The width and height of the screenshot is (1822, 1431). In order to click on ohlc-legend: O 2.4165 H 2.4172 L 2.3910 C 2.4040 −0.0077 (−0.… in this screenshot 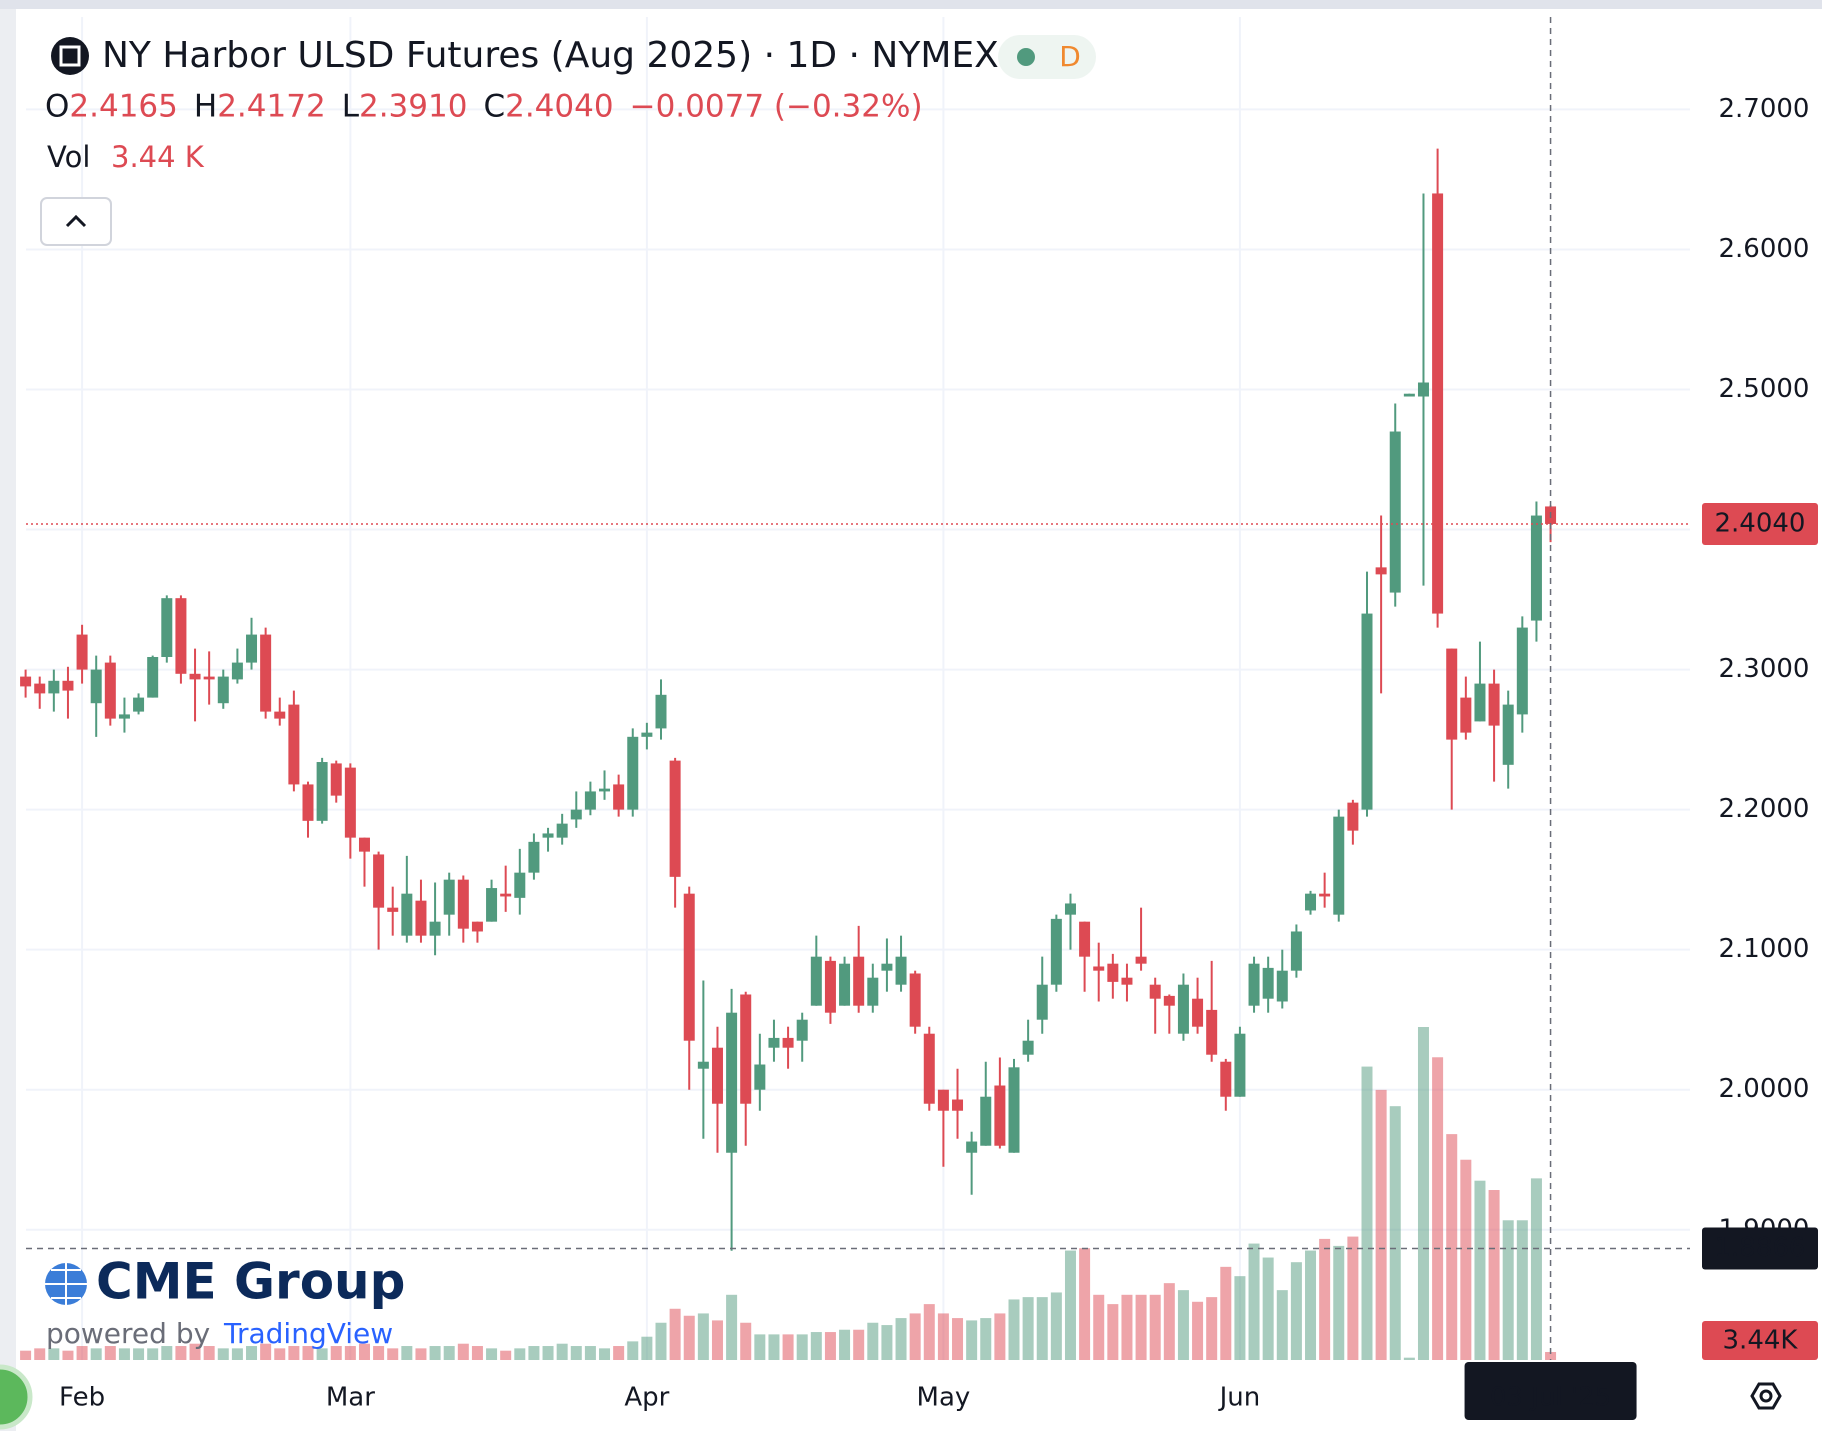, I will do `click(484, 107)`.